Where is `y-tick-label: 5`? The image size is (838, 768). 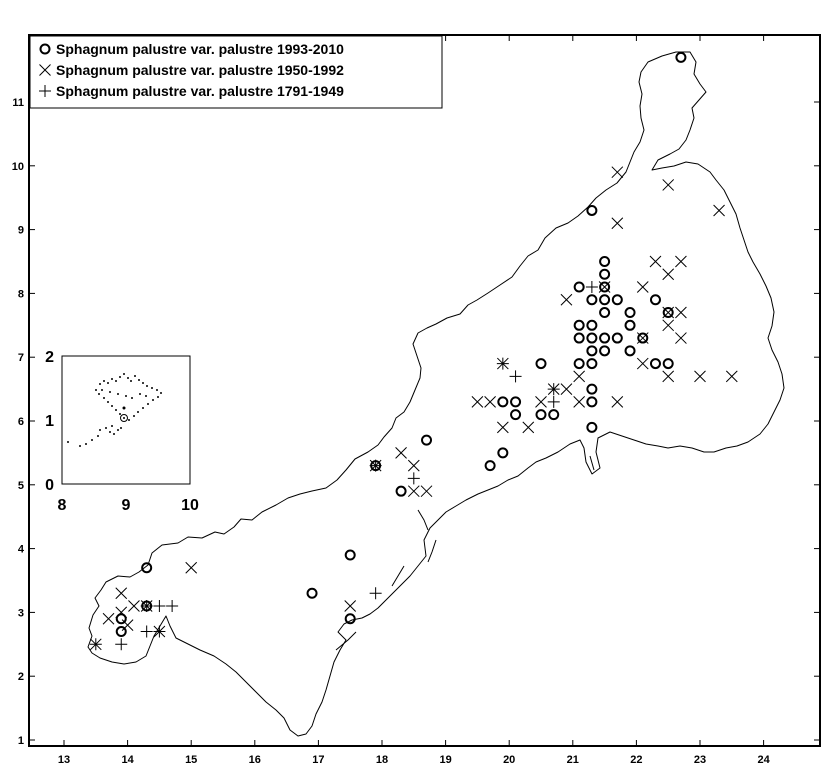 y-tick-label: 5 is located at coordinates (21, 486).